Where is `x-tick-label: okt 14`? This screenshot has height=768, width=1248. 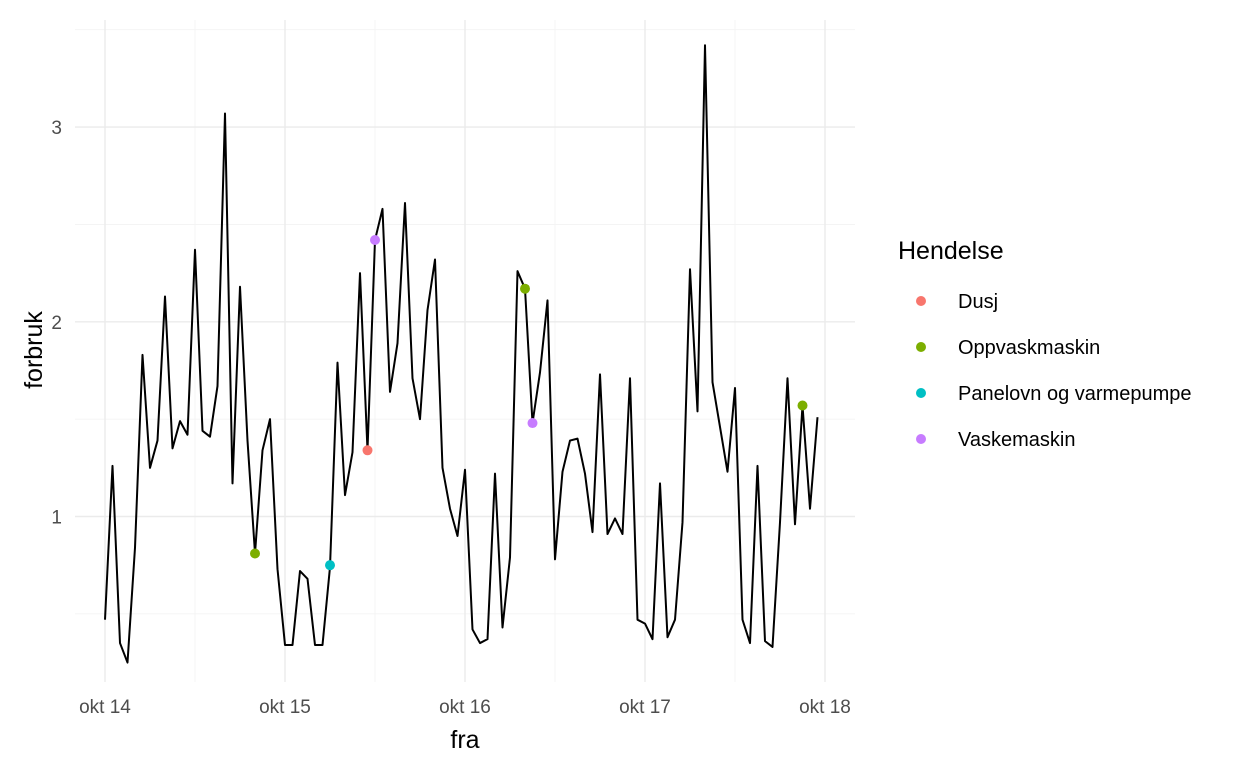 x-tick-label: okt 14 is located at coordinates (105, 707).